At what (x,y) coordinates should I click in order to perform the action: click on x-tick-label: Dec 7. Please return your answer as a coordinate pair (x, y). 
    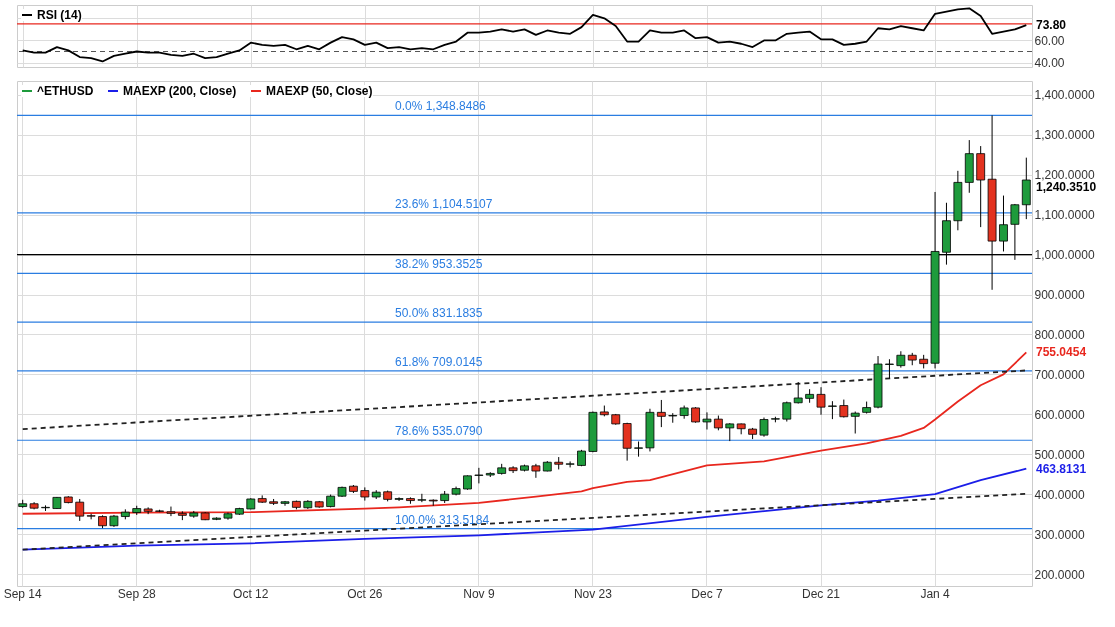
    Looking at the image, I should click on (707, 593).